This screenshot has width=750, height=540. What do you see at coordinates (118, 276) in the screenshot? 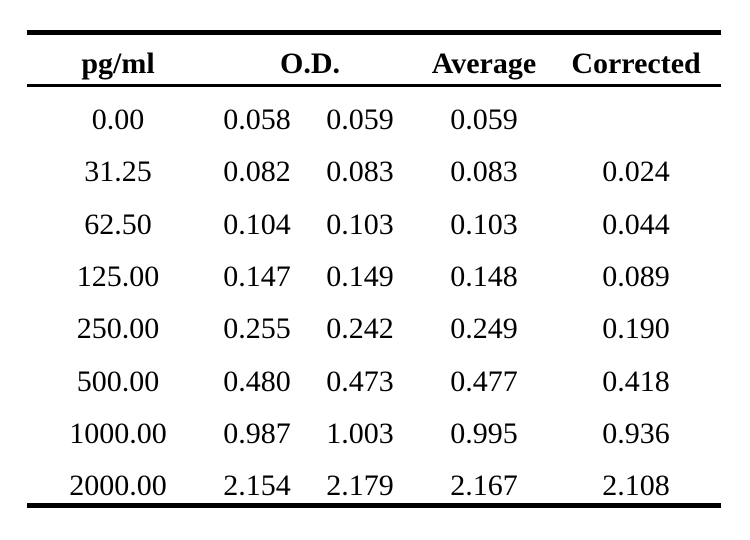
I see `cell-concentration: 125.00` at bounding box center [118, 276].